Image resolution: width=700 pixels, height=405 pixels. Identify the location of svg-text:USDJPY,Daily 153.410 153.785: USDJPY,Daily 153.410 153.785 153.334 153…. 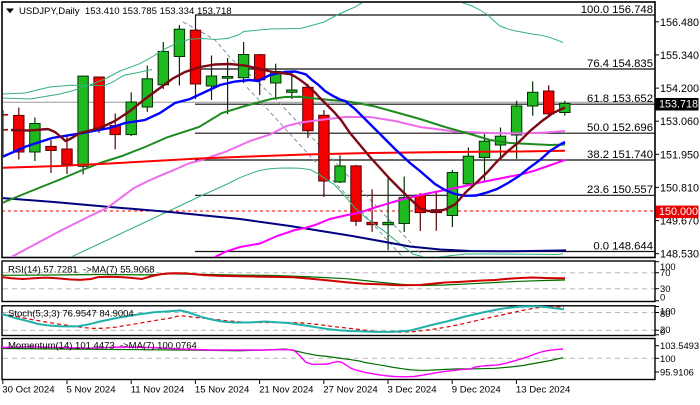
(125, 11).